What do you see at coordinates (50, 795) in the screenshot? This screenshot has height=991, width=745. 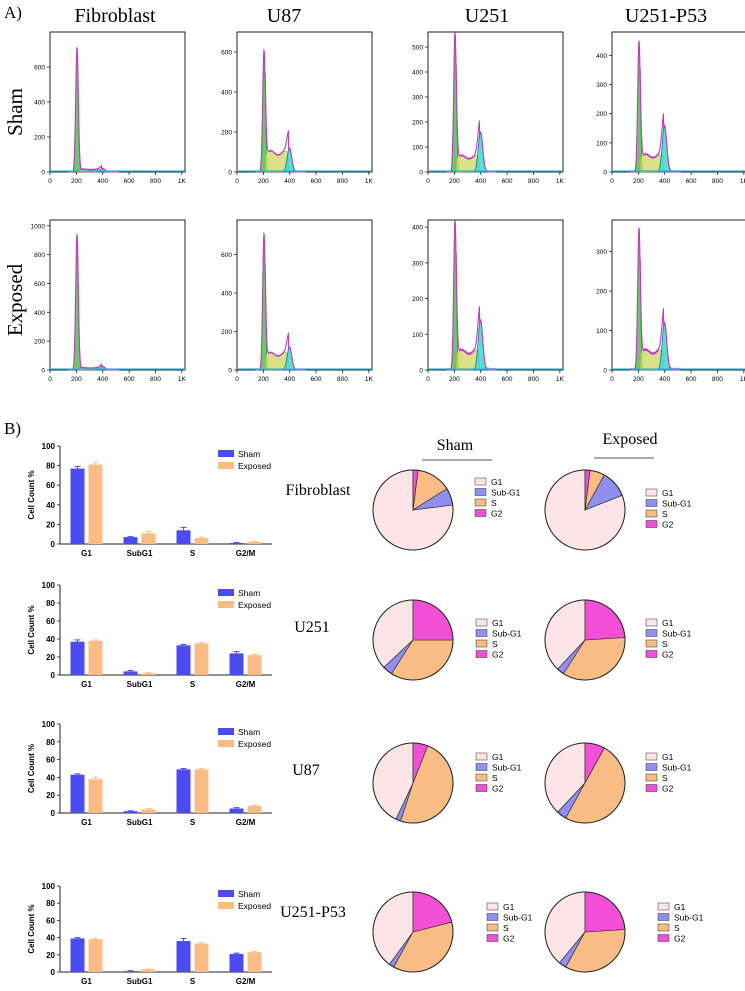 I see `bar-y-tick-label: 20` at bounding box center [50, 795].